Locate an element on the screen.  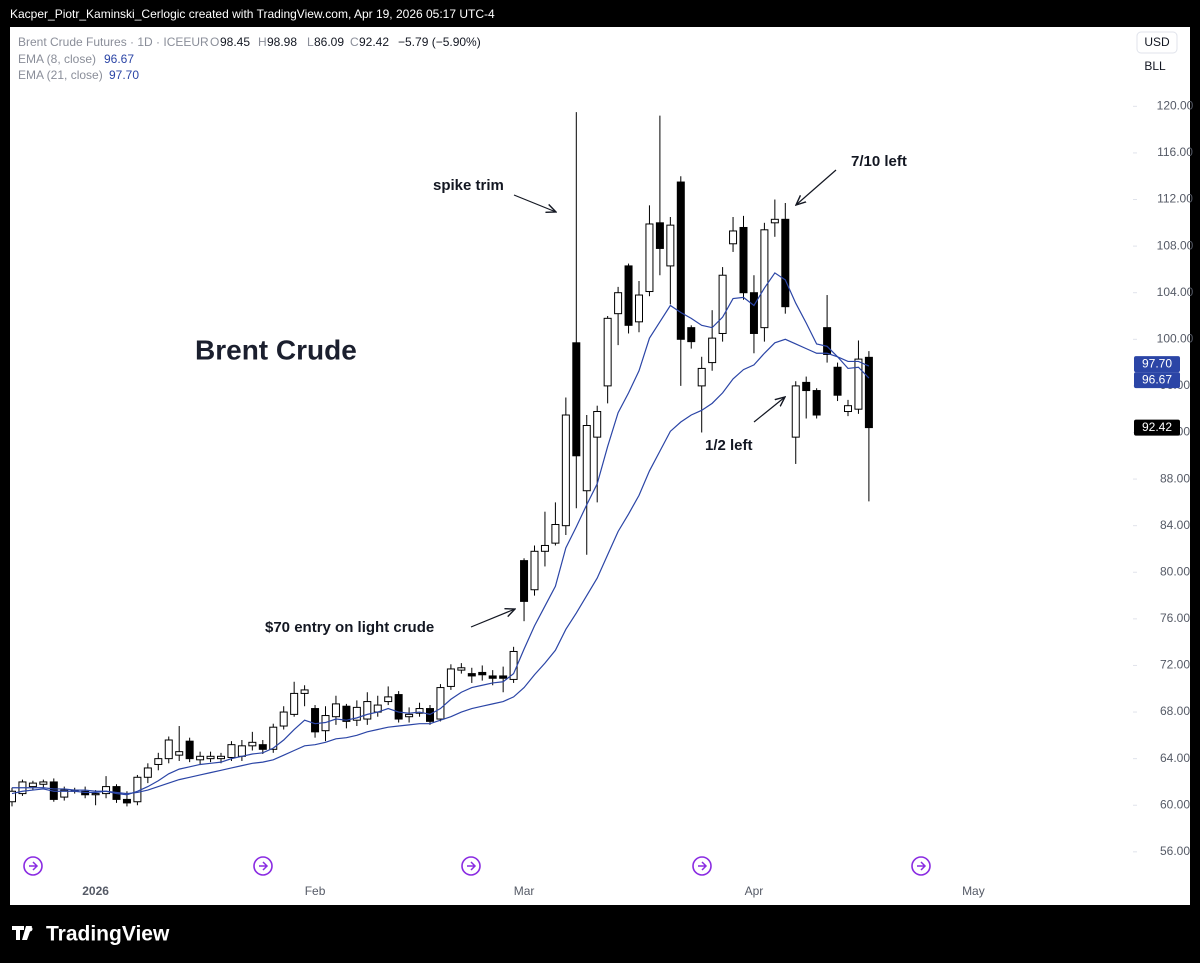
chart-title: Brent Crude is located at coordinates (276, 349).